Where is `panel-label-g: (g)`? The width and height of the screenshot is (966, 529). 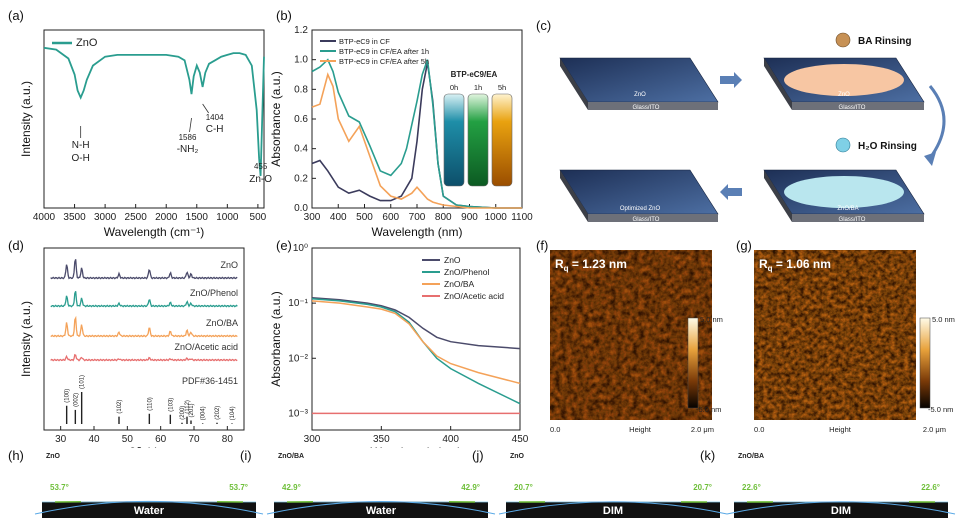 panel-label-g: (g) is located at coordinates (744, 245).